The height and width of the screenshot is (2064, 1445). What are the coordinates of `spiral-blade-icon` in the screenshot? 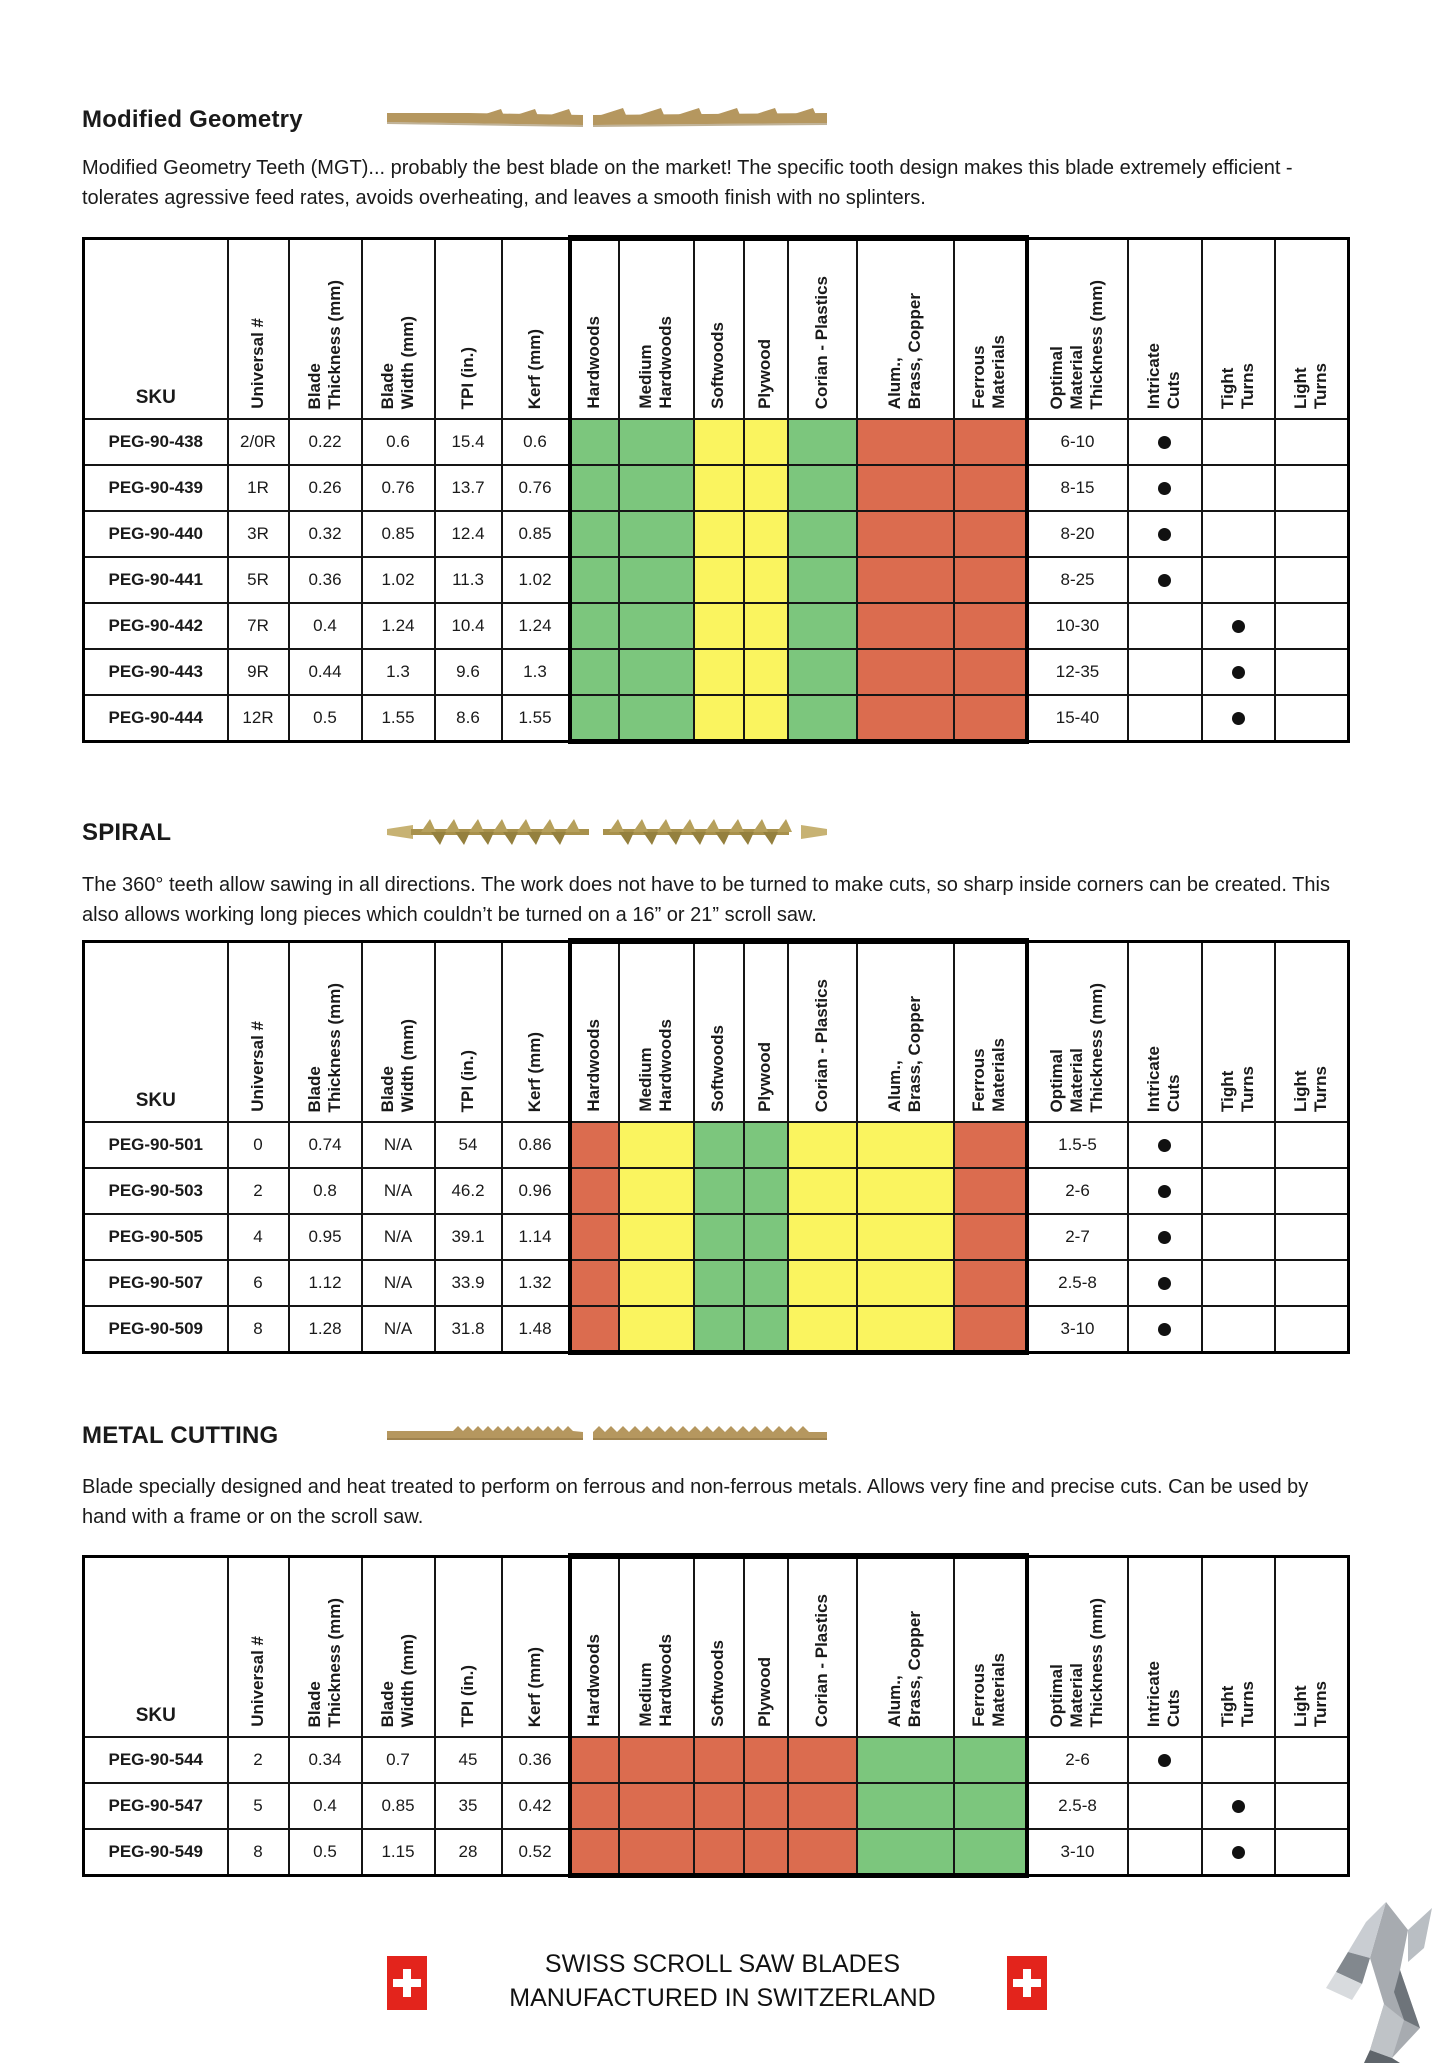 It's located at (607, 834).